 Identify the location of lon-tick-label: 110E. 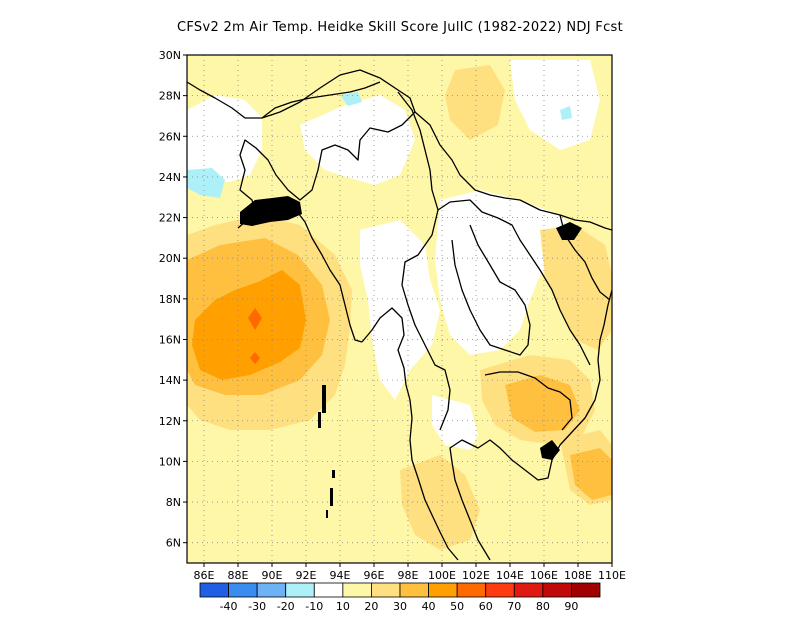
(612, 575).